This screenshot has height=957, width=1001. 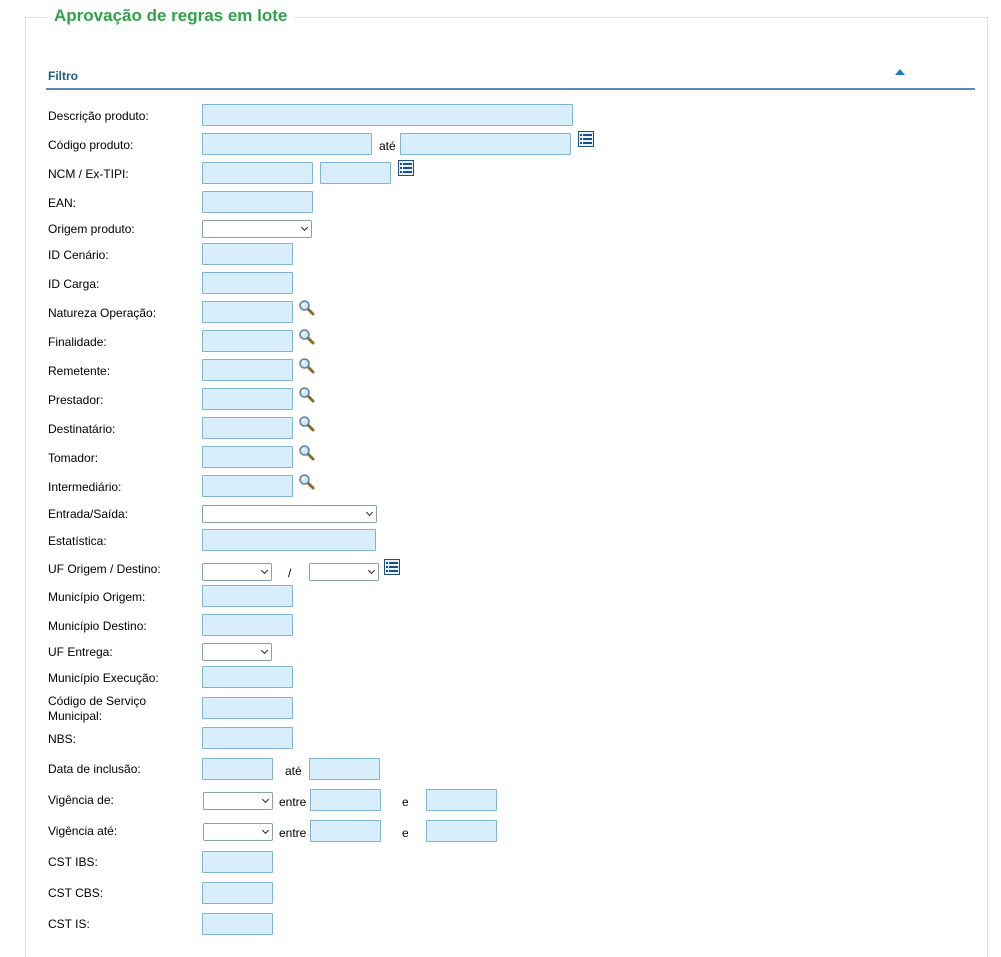 I want to click on finalidade-input, so click(x=247, y=341).